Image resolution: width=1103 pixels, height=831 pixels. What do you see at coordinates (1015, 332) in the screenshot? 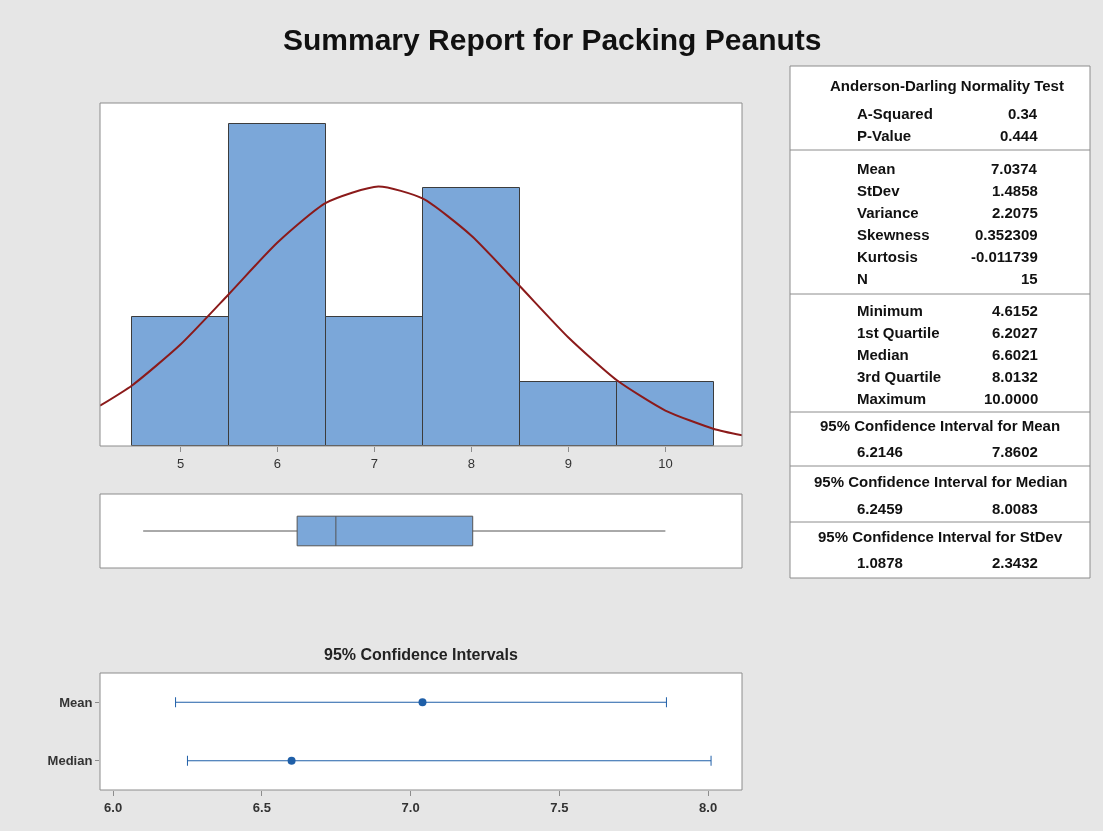
I see `text: 6.2027` at bounding box center [1015, 332].